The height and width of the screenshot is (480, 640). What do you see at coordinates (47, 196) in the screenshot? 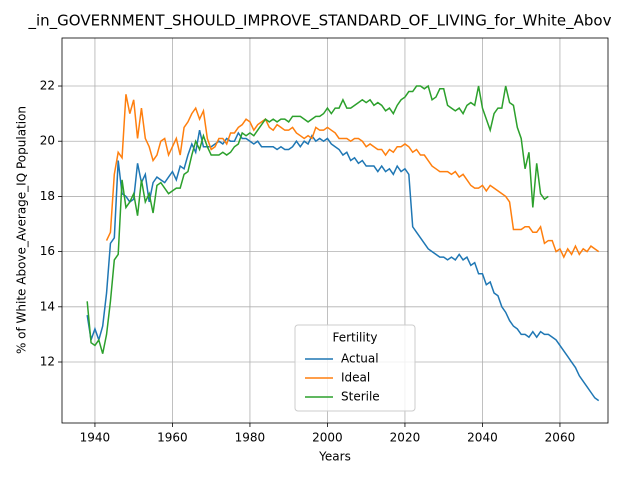
I see `y-tick-label: 18` at bounding box center [47, 196].